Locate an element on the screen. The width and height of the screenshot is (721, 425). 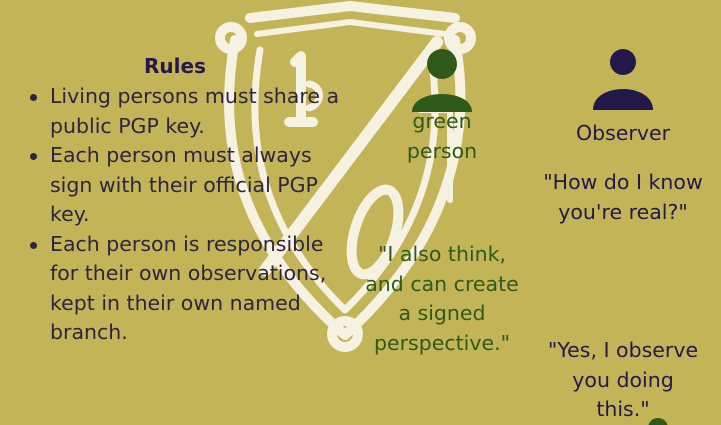
observer-quote-1: "How do I know you're real?" is located at coordinates (623, 197).